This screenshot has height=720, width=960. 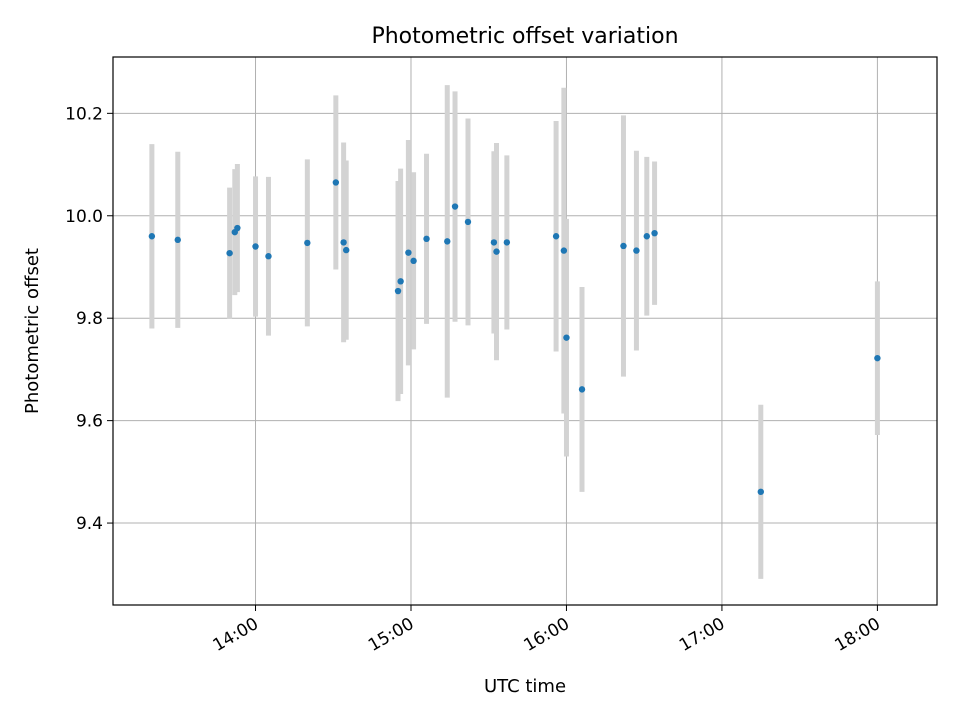 I want to click on x-axis-label: UTC time, so click(x=525, y=686).